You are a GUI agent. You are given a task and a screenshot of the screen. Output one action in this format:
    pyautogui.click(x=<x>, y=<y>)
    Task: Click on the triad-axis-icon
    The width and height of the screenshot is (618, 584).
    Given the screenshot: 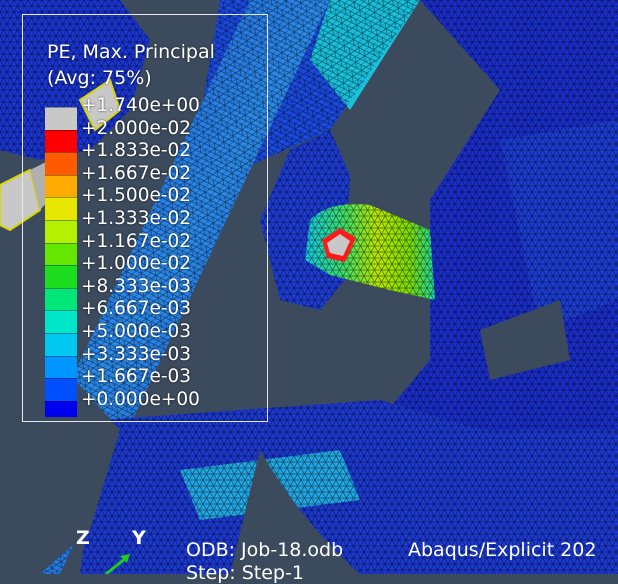 What is the action you would take?
    pyautogui.click(x=117, y=564)
    